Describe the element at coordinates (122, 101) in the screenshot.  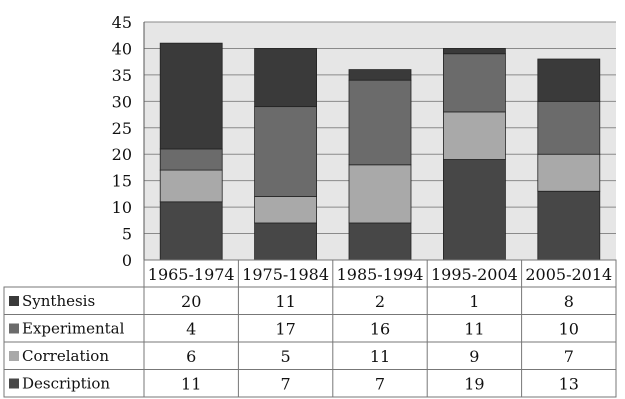
I see `y-tick-label: 30` at that location.